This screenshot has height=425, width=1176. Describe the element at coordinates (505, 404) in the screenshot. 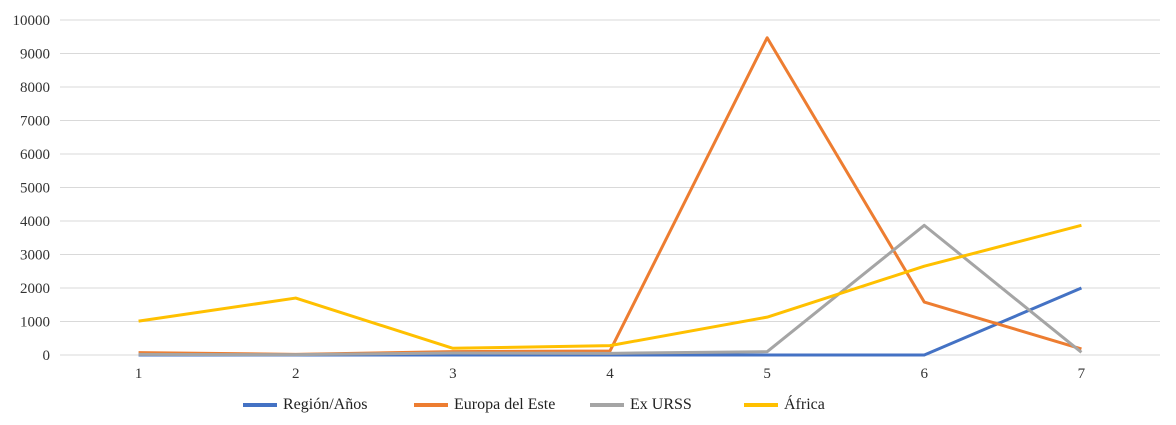

I see `legend-label: Europa del Este` at that location.